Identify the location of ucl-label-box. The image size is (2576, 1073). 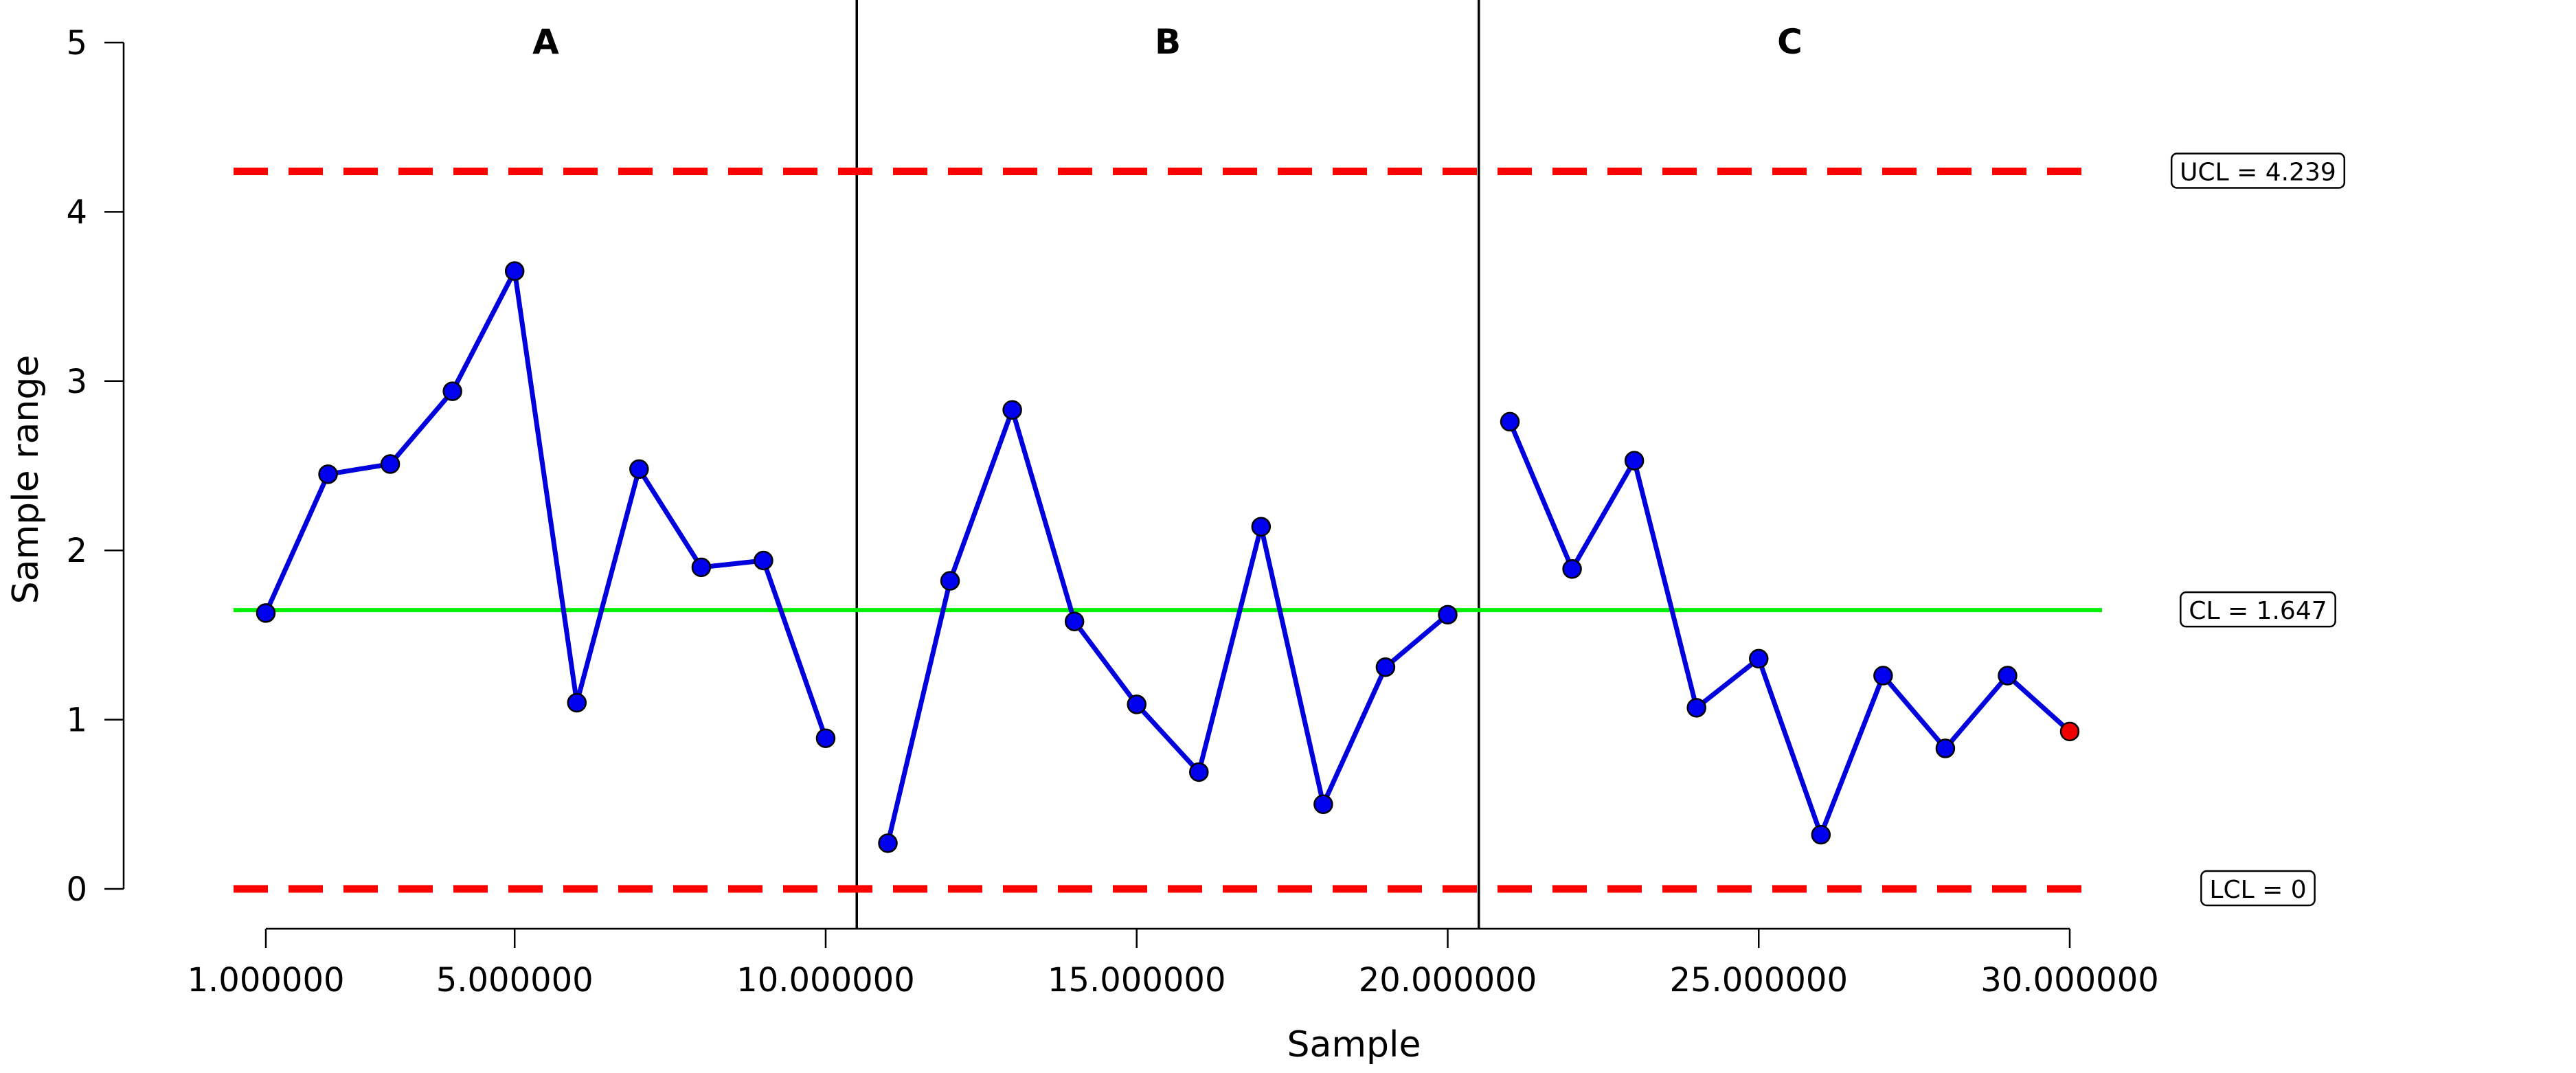
(2258, 171).